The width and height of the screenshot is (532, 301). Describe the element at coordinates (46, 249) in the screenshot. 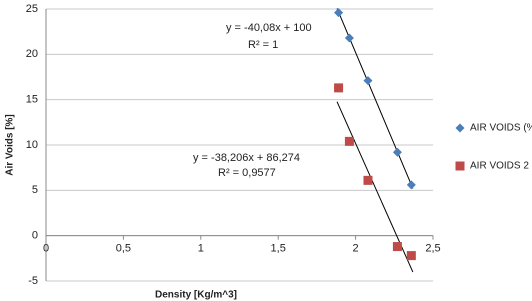

I see `x-tick-label: 0` at that location.